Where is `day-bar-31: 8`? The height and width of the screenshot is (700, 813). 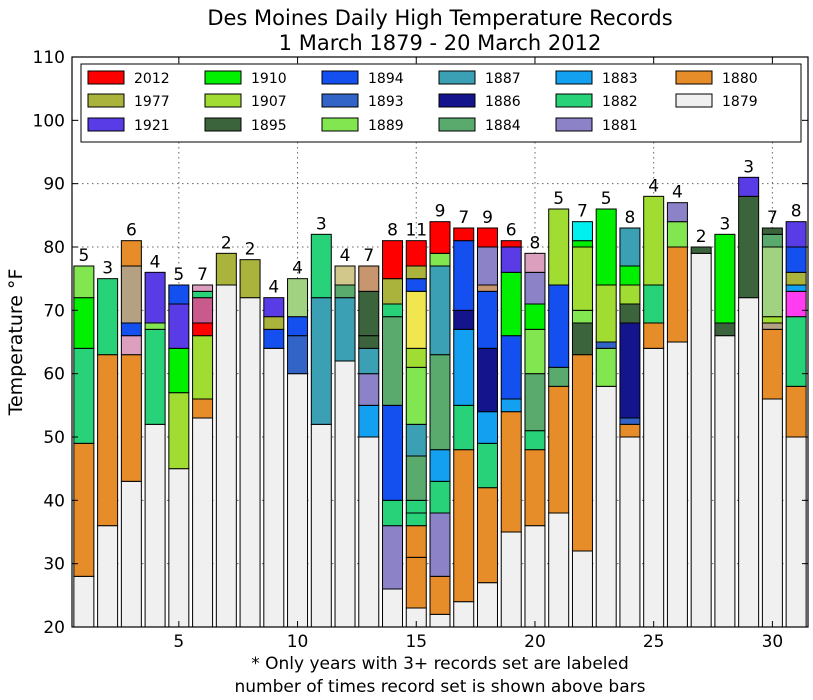
day-bar-31: 8 is located at coordinates (796, 415).